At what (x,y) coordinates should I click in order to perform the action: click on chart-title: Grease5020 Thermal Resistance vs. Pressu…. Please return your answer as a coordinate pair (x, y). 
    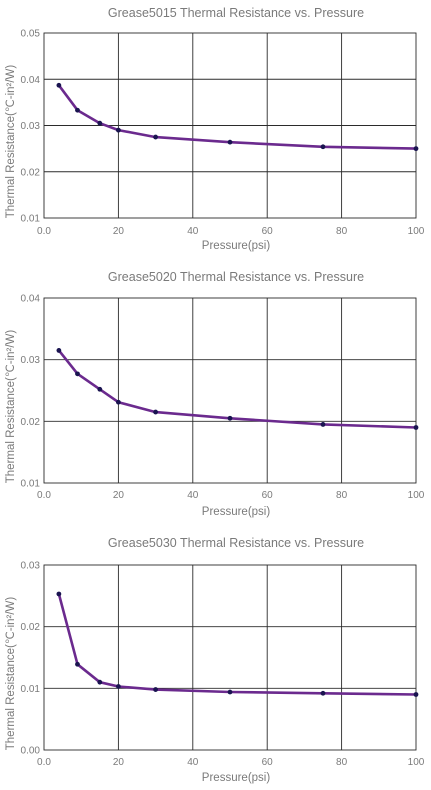
    Looking at the image, I should click on (236, 277).